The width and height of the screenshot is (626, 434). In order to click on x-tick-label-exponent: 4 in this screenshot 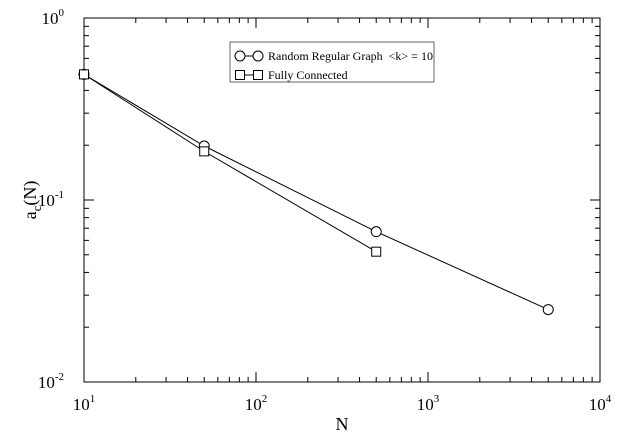, I will do `click(609, 399)`.